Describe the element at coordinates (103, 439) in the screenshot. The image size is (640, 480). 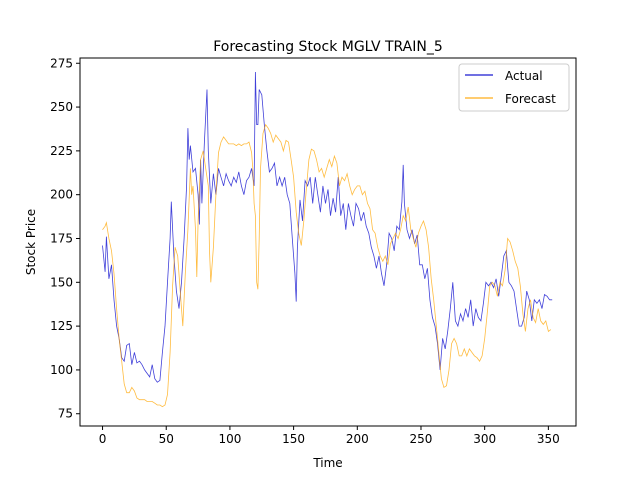
I see `x-tick-label: 0` at that location.